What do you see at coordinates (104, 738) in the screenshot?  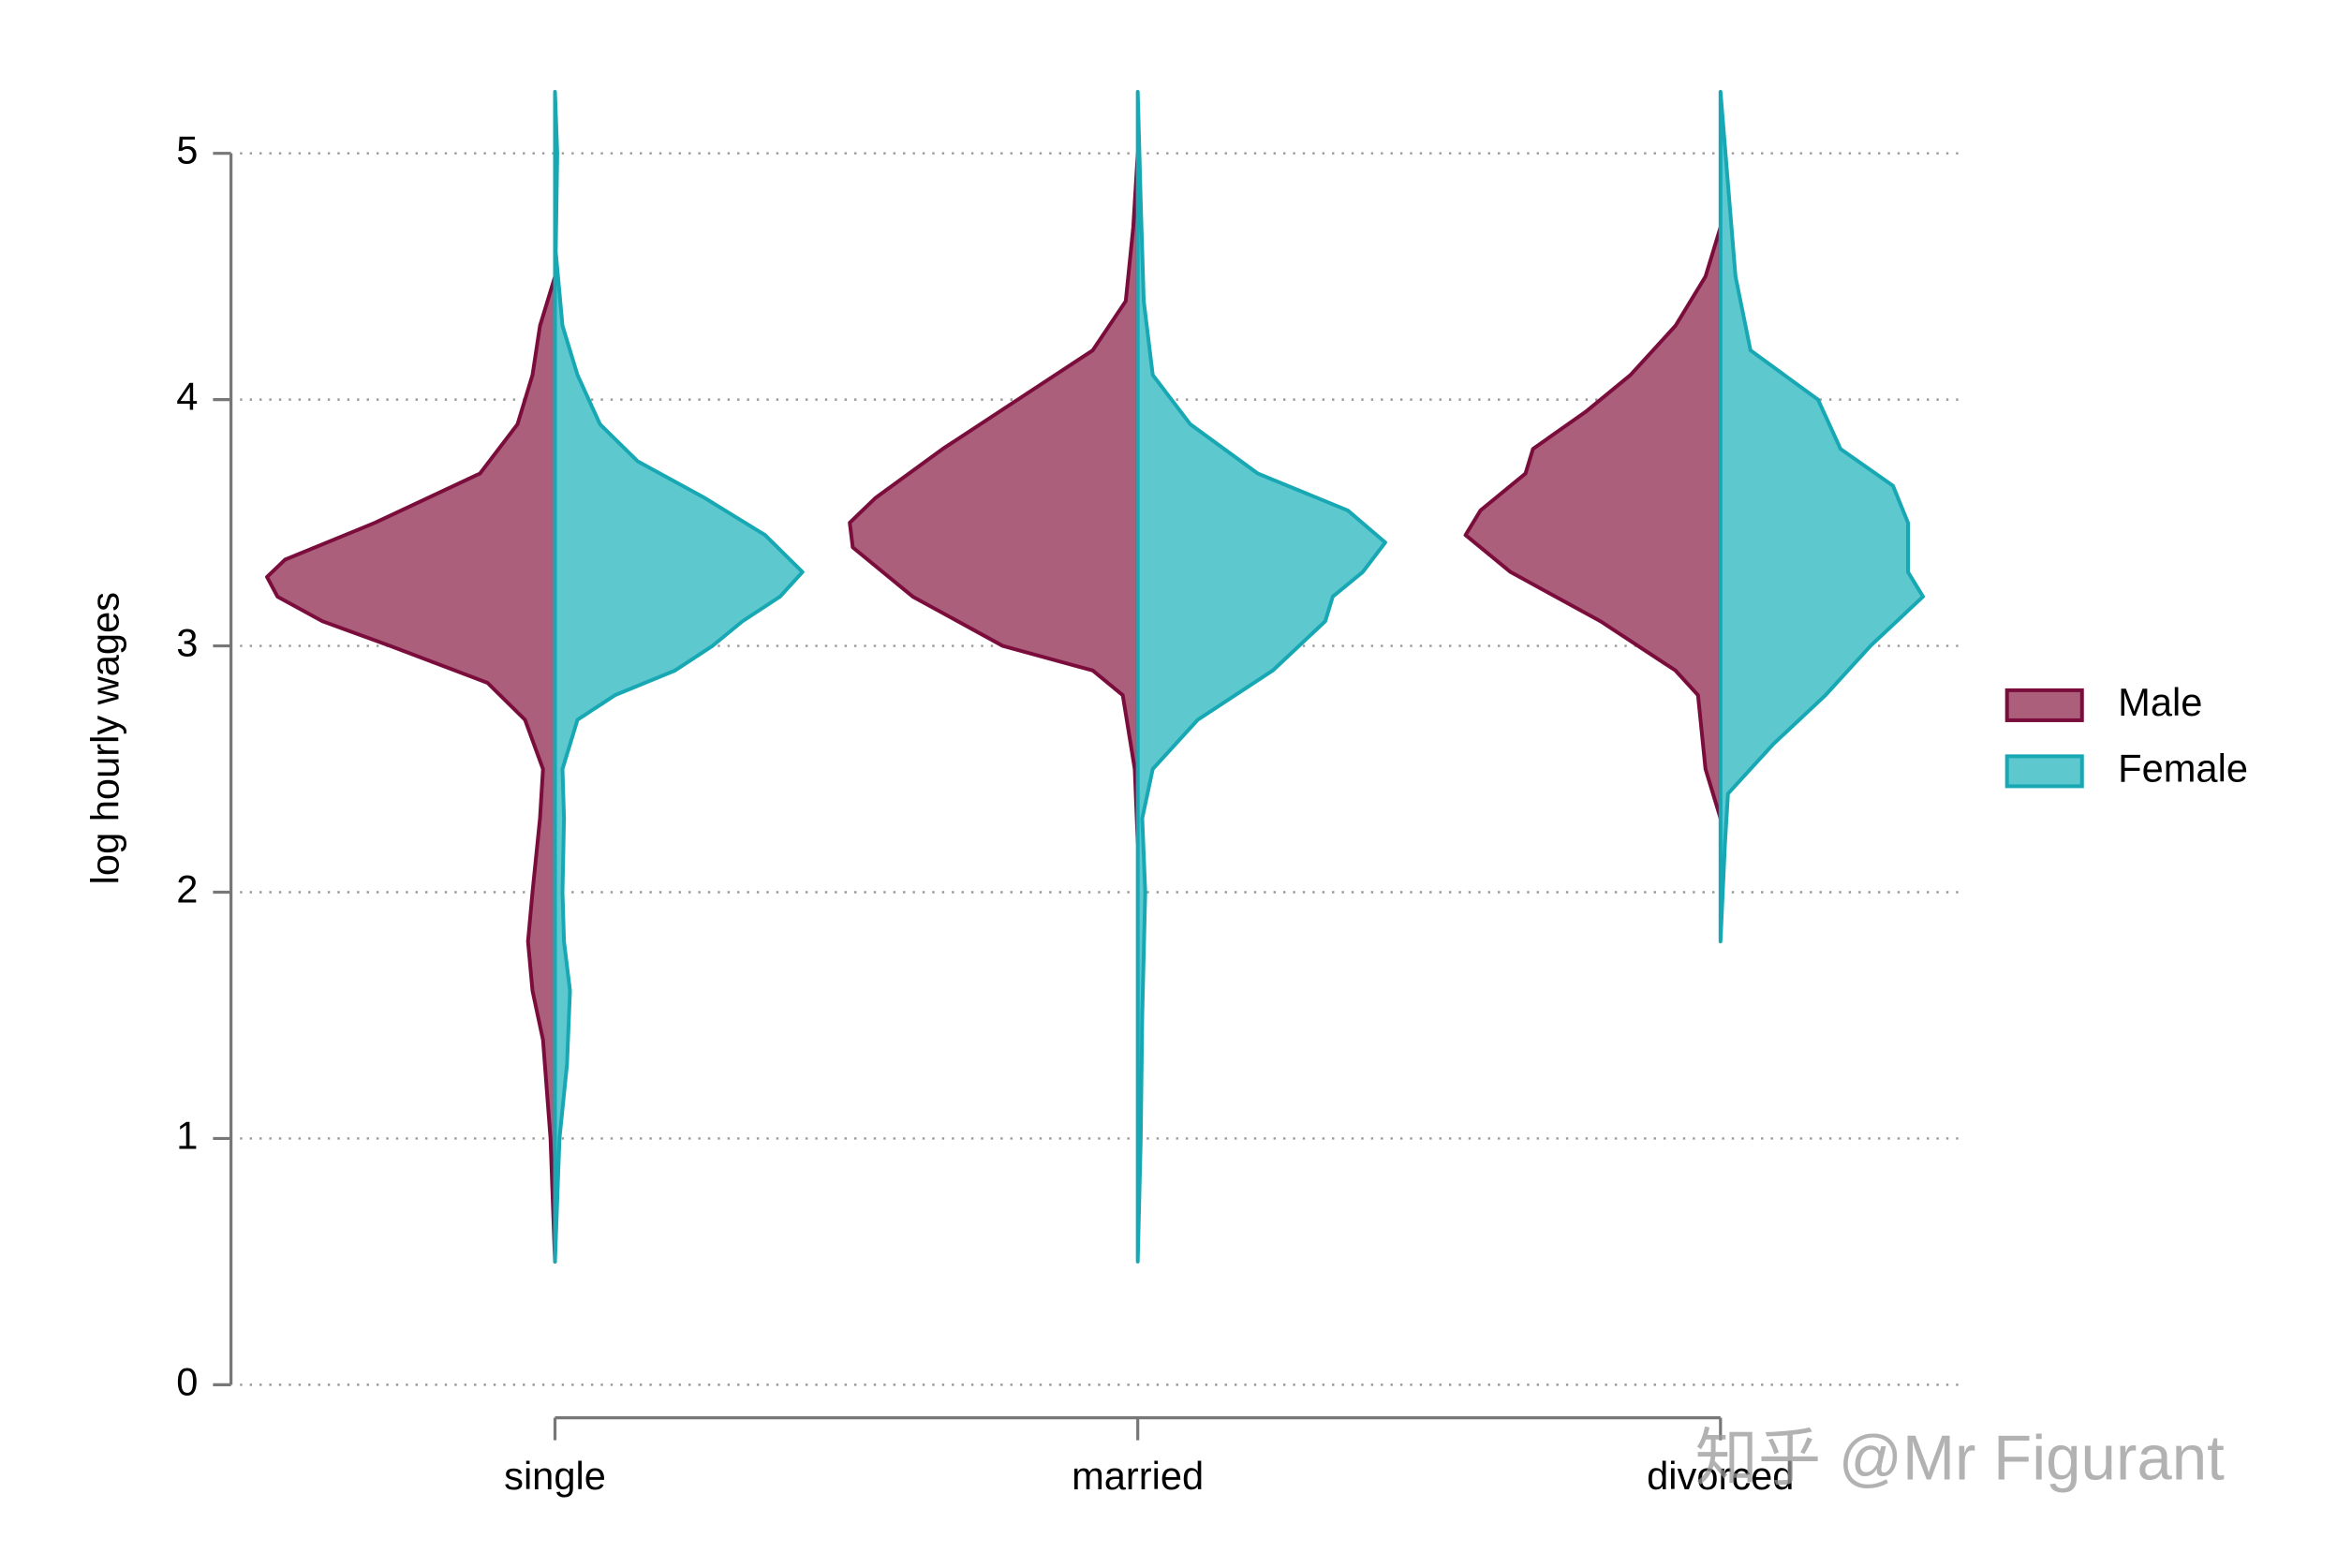 I see `y-axis-label: log hourly wages` at bounding box center [104, 738].